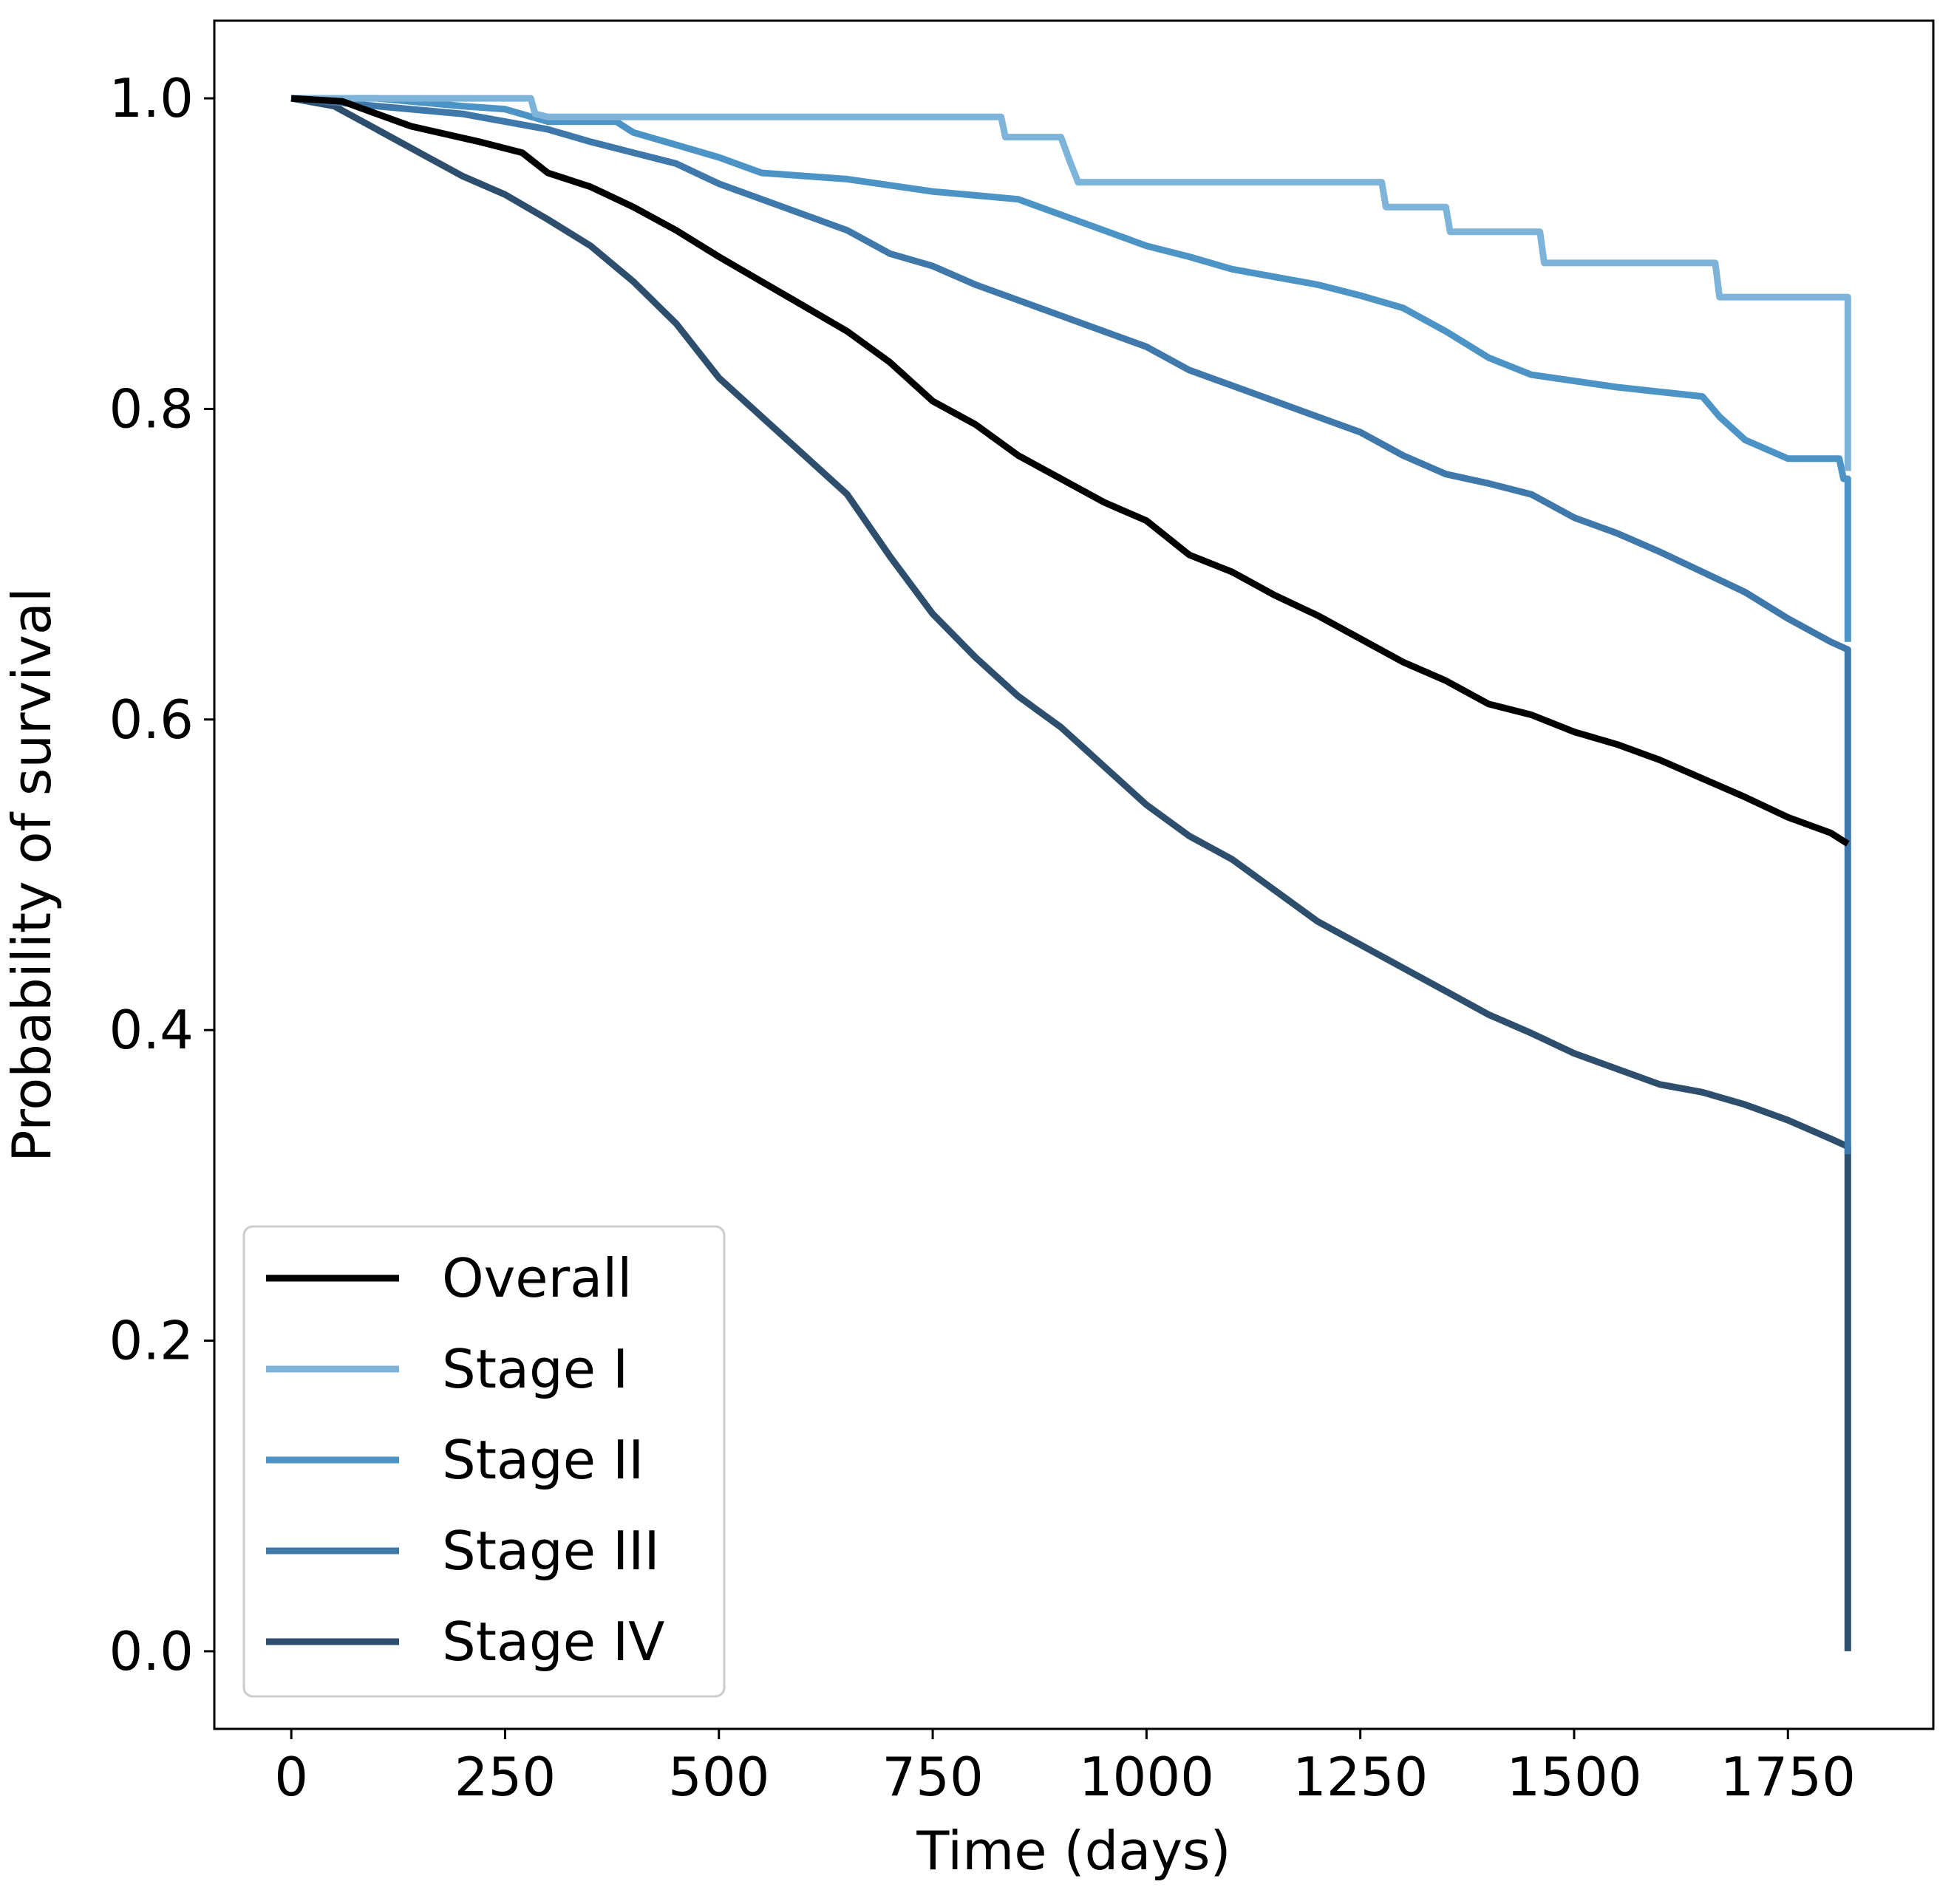 This screenshot has height=1904, width=1954. What do you see at coordinates (151, 720) in the screenshot?
I see `y-tick-label: 0.6` at bounding box center [151, 720].